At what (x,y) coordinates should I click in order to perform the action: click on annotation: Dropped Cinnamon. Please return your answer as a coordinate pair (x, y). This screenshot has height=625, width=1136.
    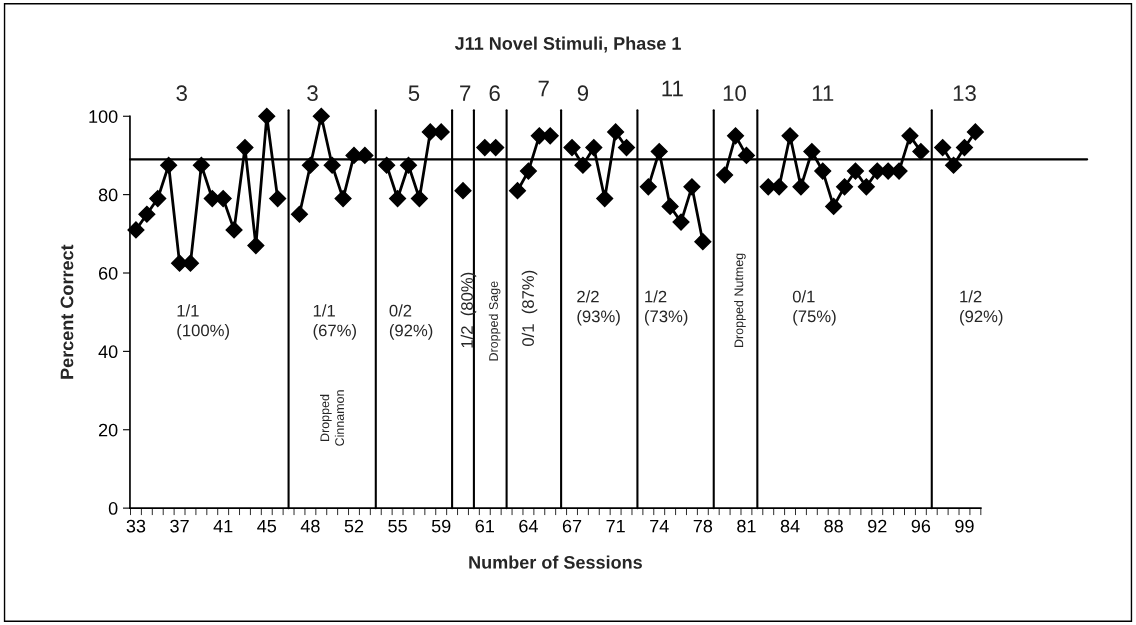
    Looking at the image, I should click on (332, 418).